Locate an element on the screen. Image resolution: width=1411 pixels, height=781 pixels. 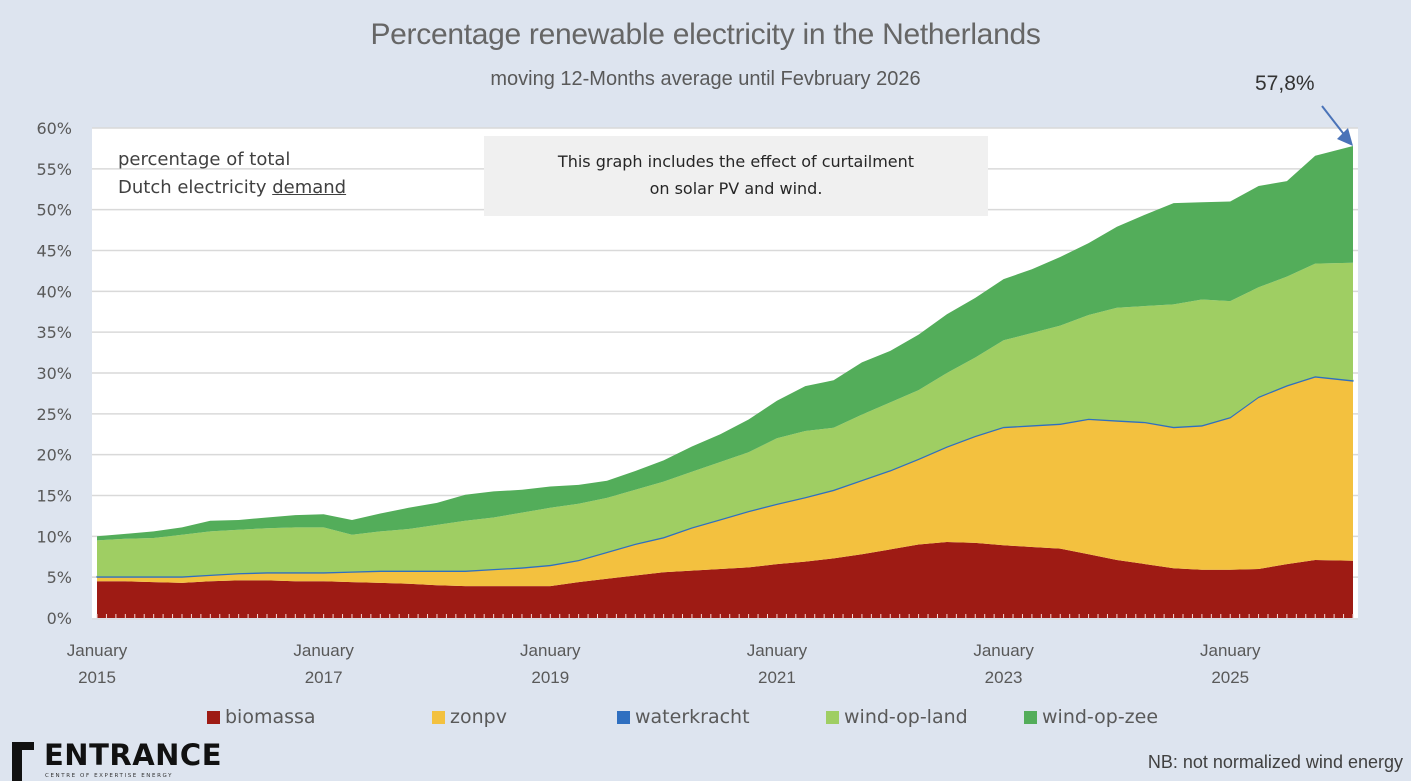
y-tick-label: 15% is located at coordinates (54, 496).